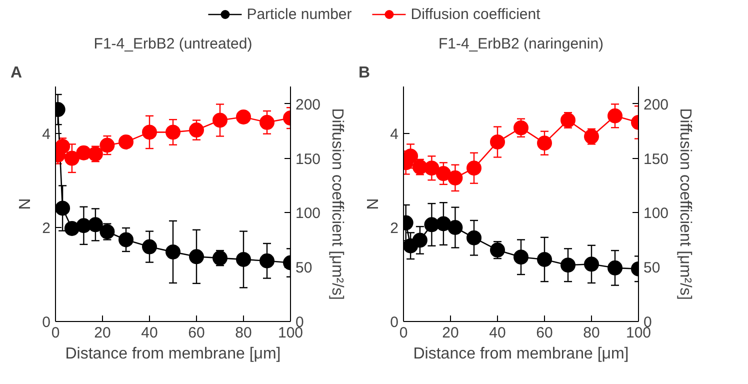 Image resolution: width=748 pixels, height=384 pixels. What do you see at coordinates (299, 14) in the screenshot?
I see `legend-label: Particle number` at bounding box center [299, 14].